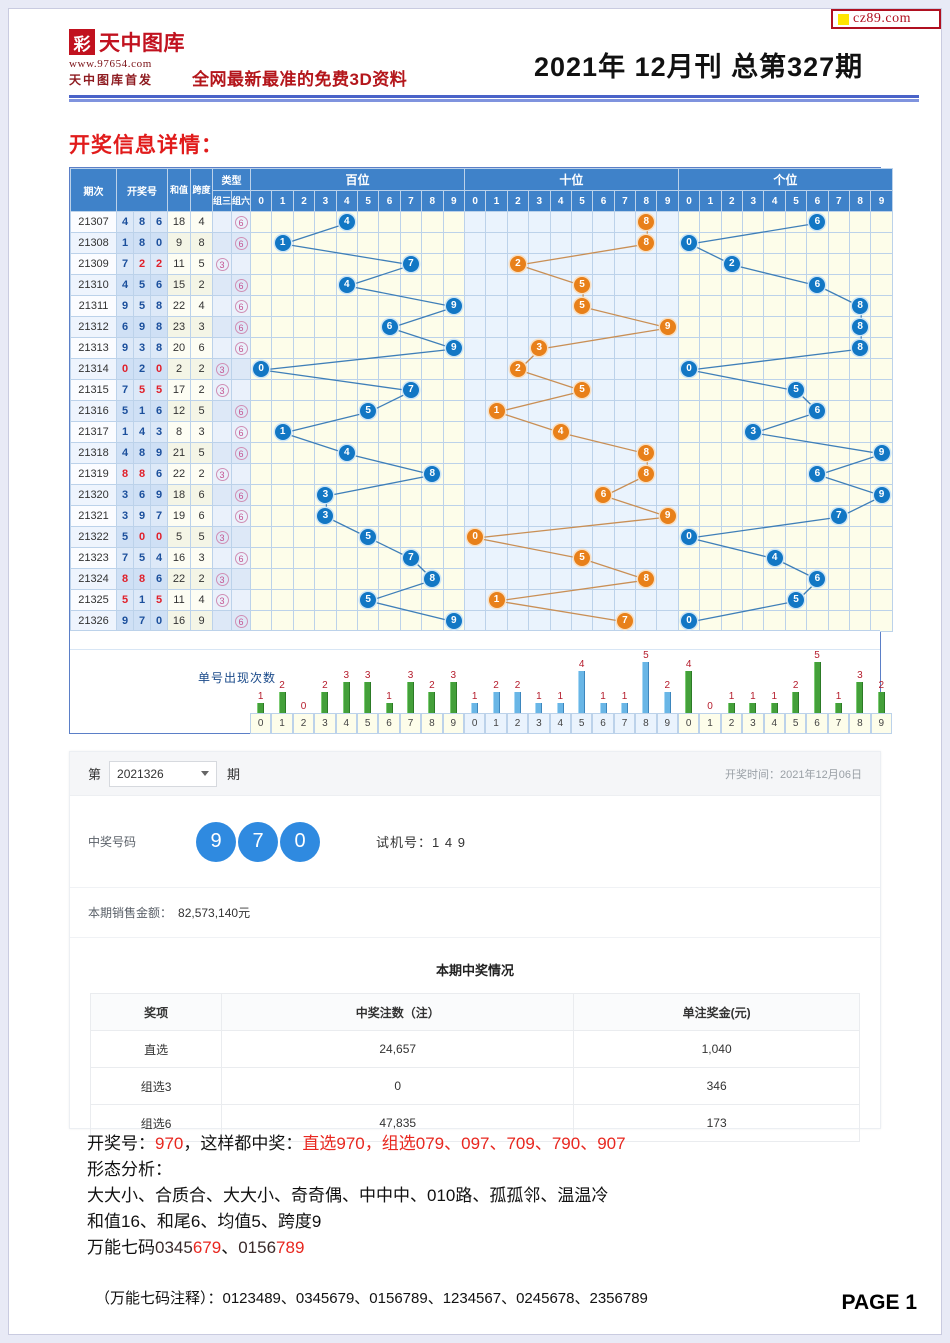 This screenshot has height=1343, width=950. What do you see at coordinates (474, 1123) in the screenshot?
I see `prize-table-row: 组选6 47,835 173` at bounding box center [474, 1123].